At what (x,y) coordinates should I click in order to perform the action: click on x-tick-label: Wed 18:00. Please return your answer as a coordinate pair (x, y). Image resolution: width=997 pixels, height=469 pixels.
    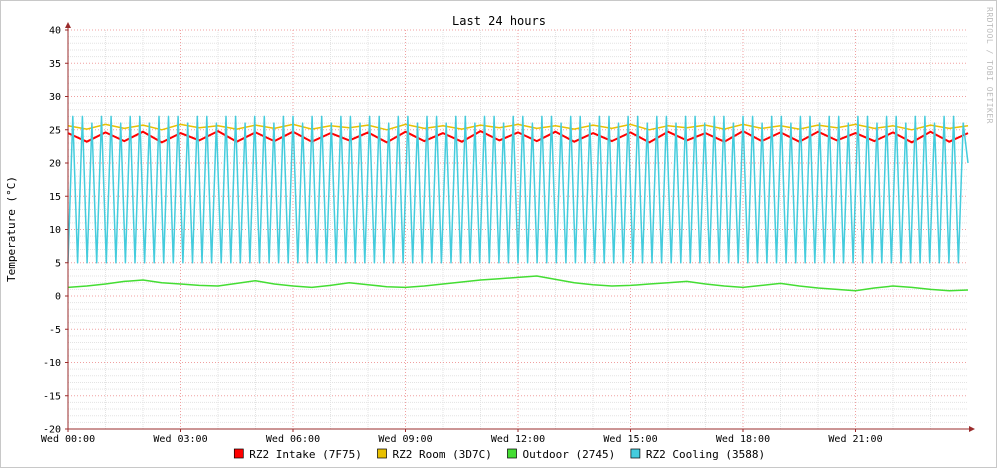
    Looking at the image, I should click on (743, 439).